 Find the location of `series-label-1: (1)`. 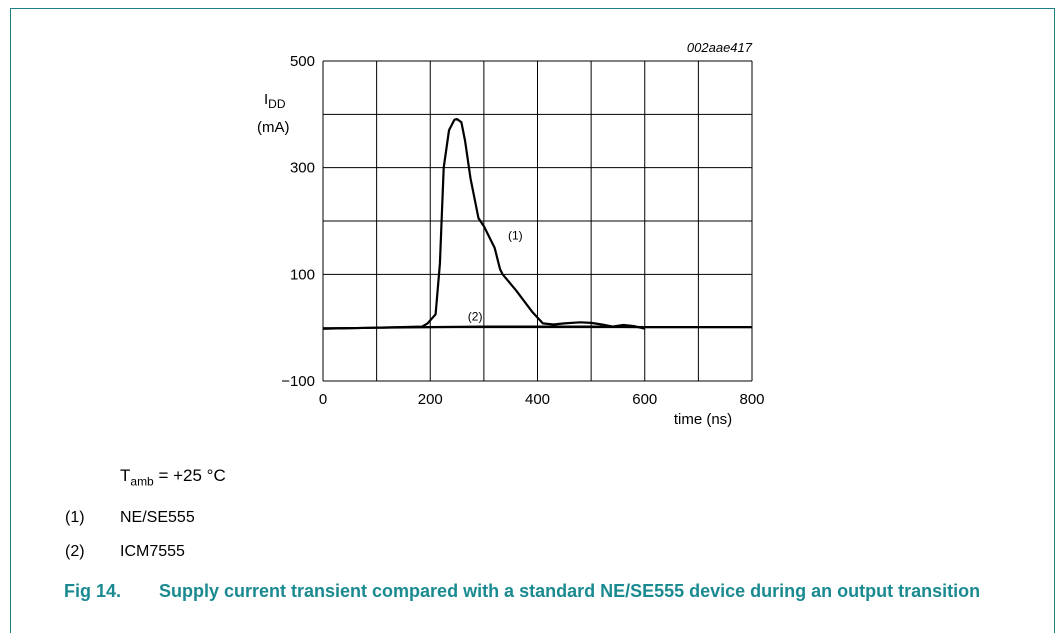

series-label-1: (1) is located at coordinates (515, 236).